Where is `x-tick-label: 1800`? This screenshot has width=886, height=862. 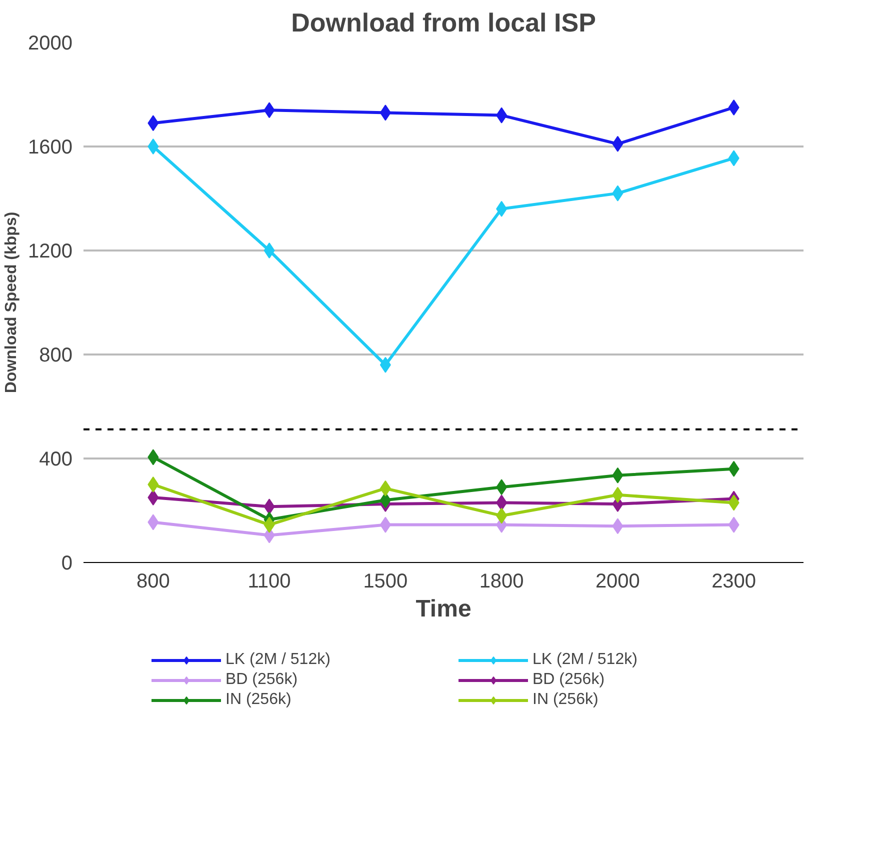
x-tick-label: 1800 is located at coordinates (501, 581).